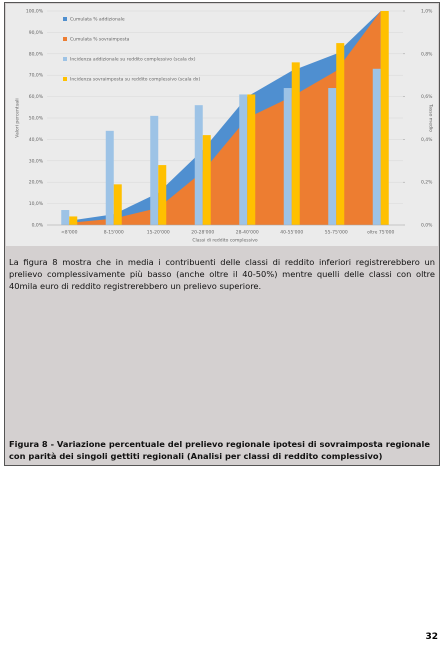  Describe the element at coordinates (35, 12) in the screenshot. I see `y-tick-label: 100,0%` at that location.